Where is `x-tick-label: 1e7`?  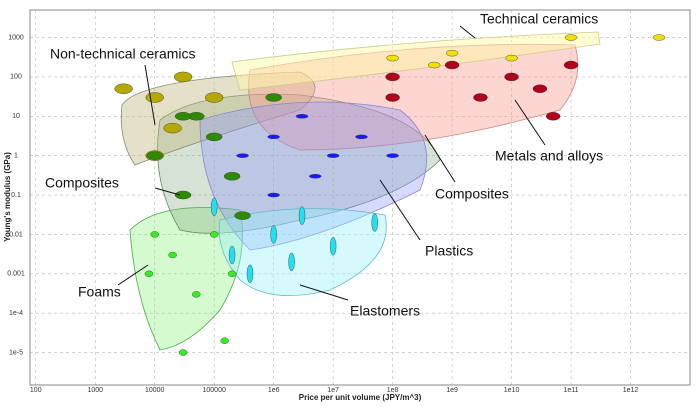
x-tick-label: 1e7 is located at coordinates (333, 390).